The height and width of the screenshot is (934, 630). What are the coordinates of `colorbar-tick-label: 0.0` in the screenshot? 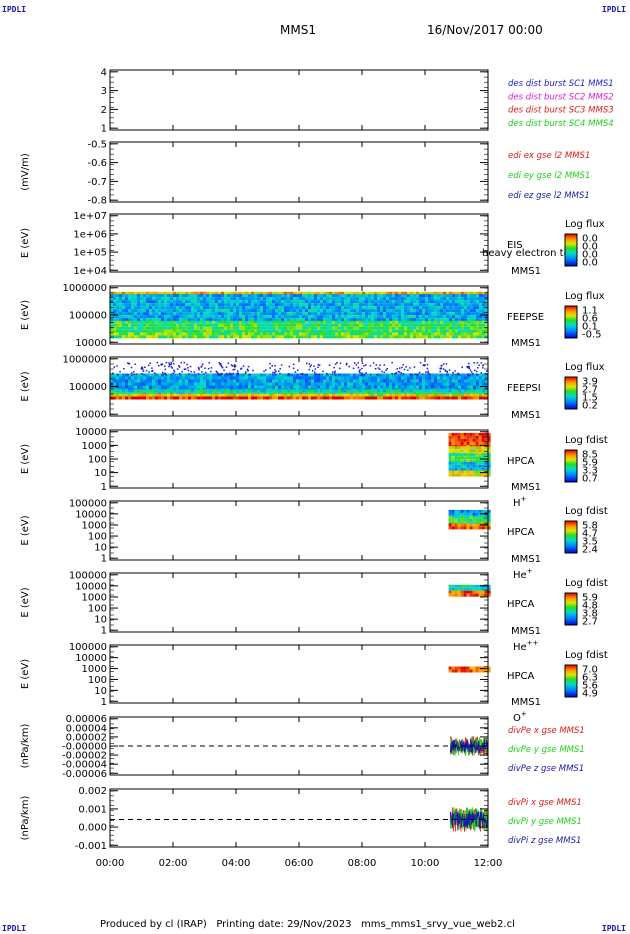 It's located at (590, 255).